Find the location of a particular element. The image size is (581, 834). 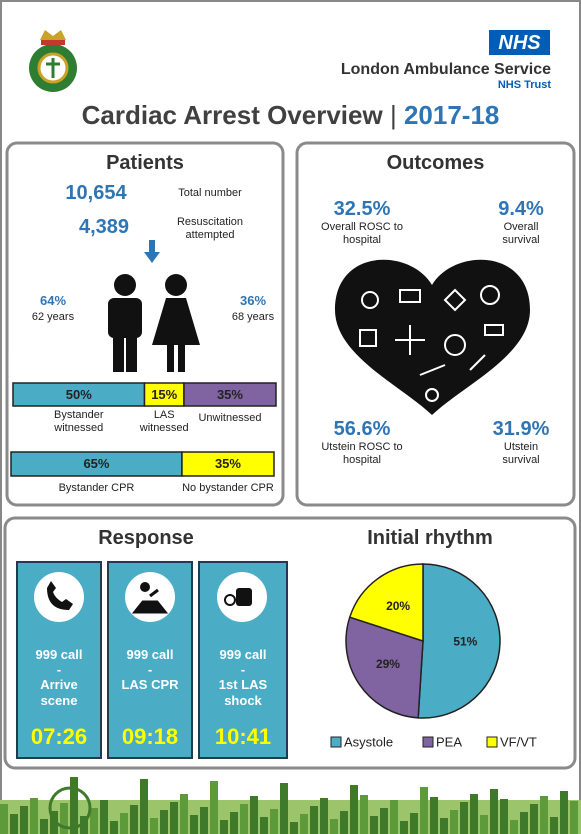

resus-label: Resuscitation attempted is located at coordinates (210, 229).